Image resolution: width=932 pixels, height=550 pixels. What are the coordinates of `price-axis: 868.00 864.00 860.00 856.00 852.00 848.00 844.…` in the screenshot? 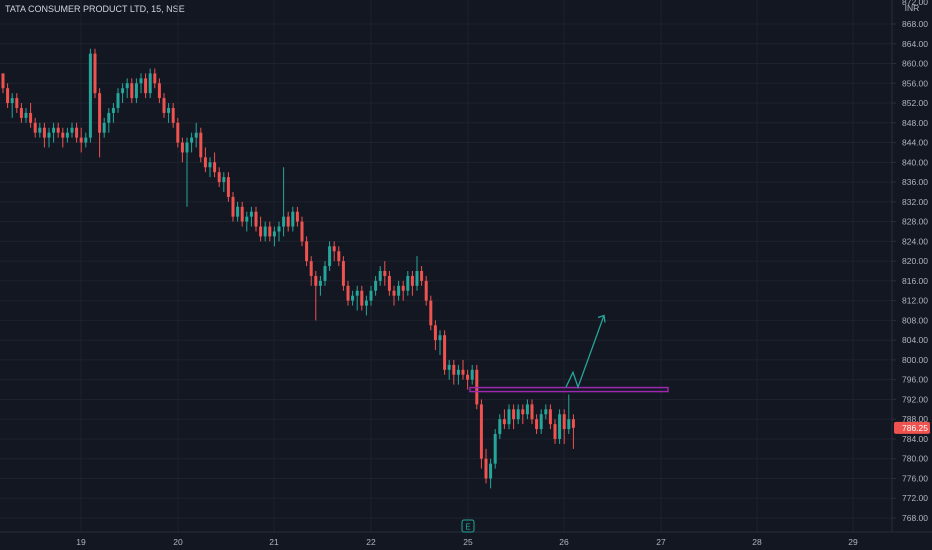 It's located at (911, 261).